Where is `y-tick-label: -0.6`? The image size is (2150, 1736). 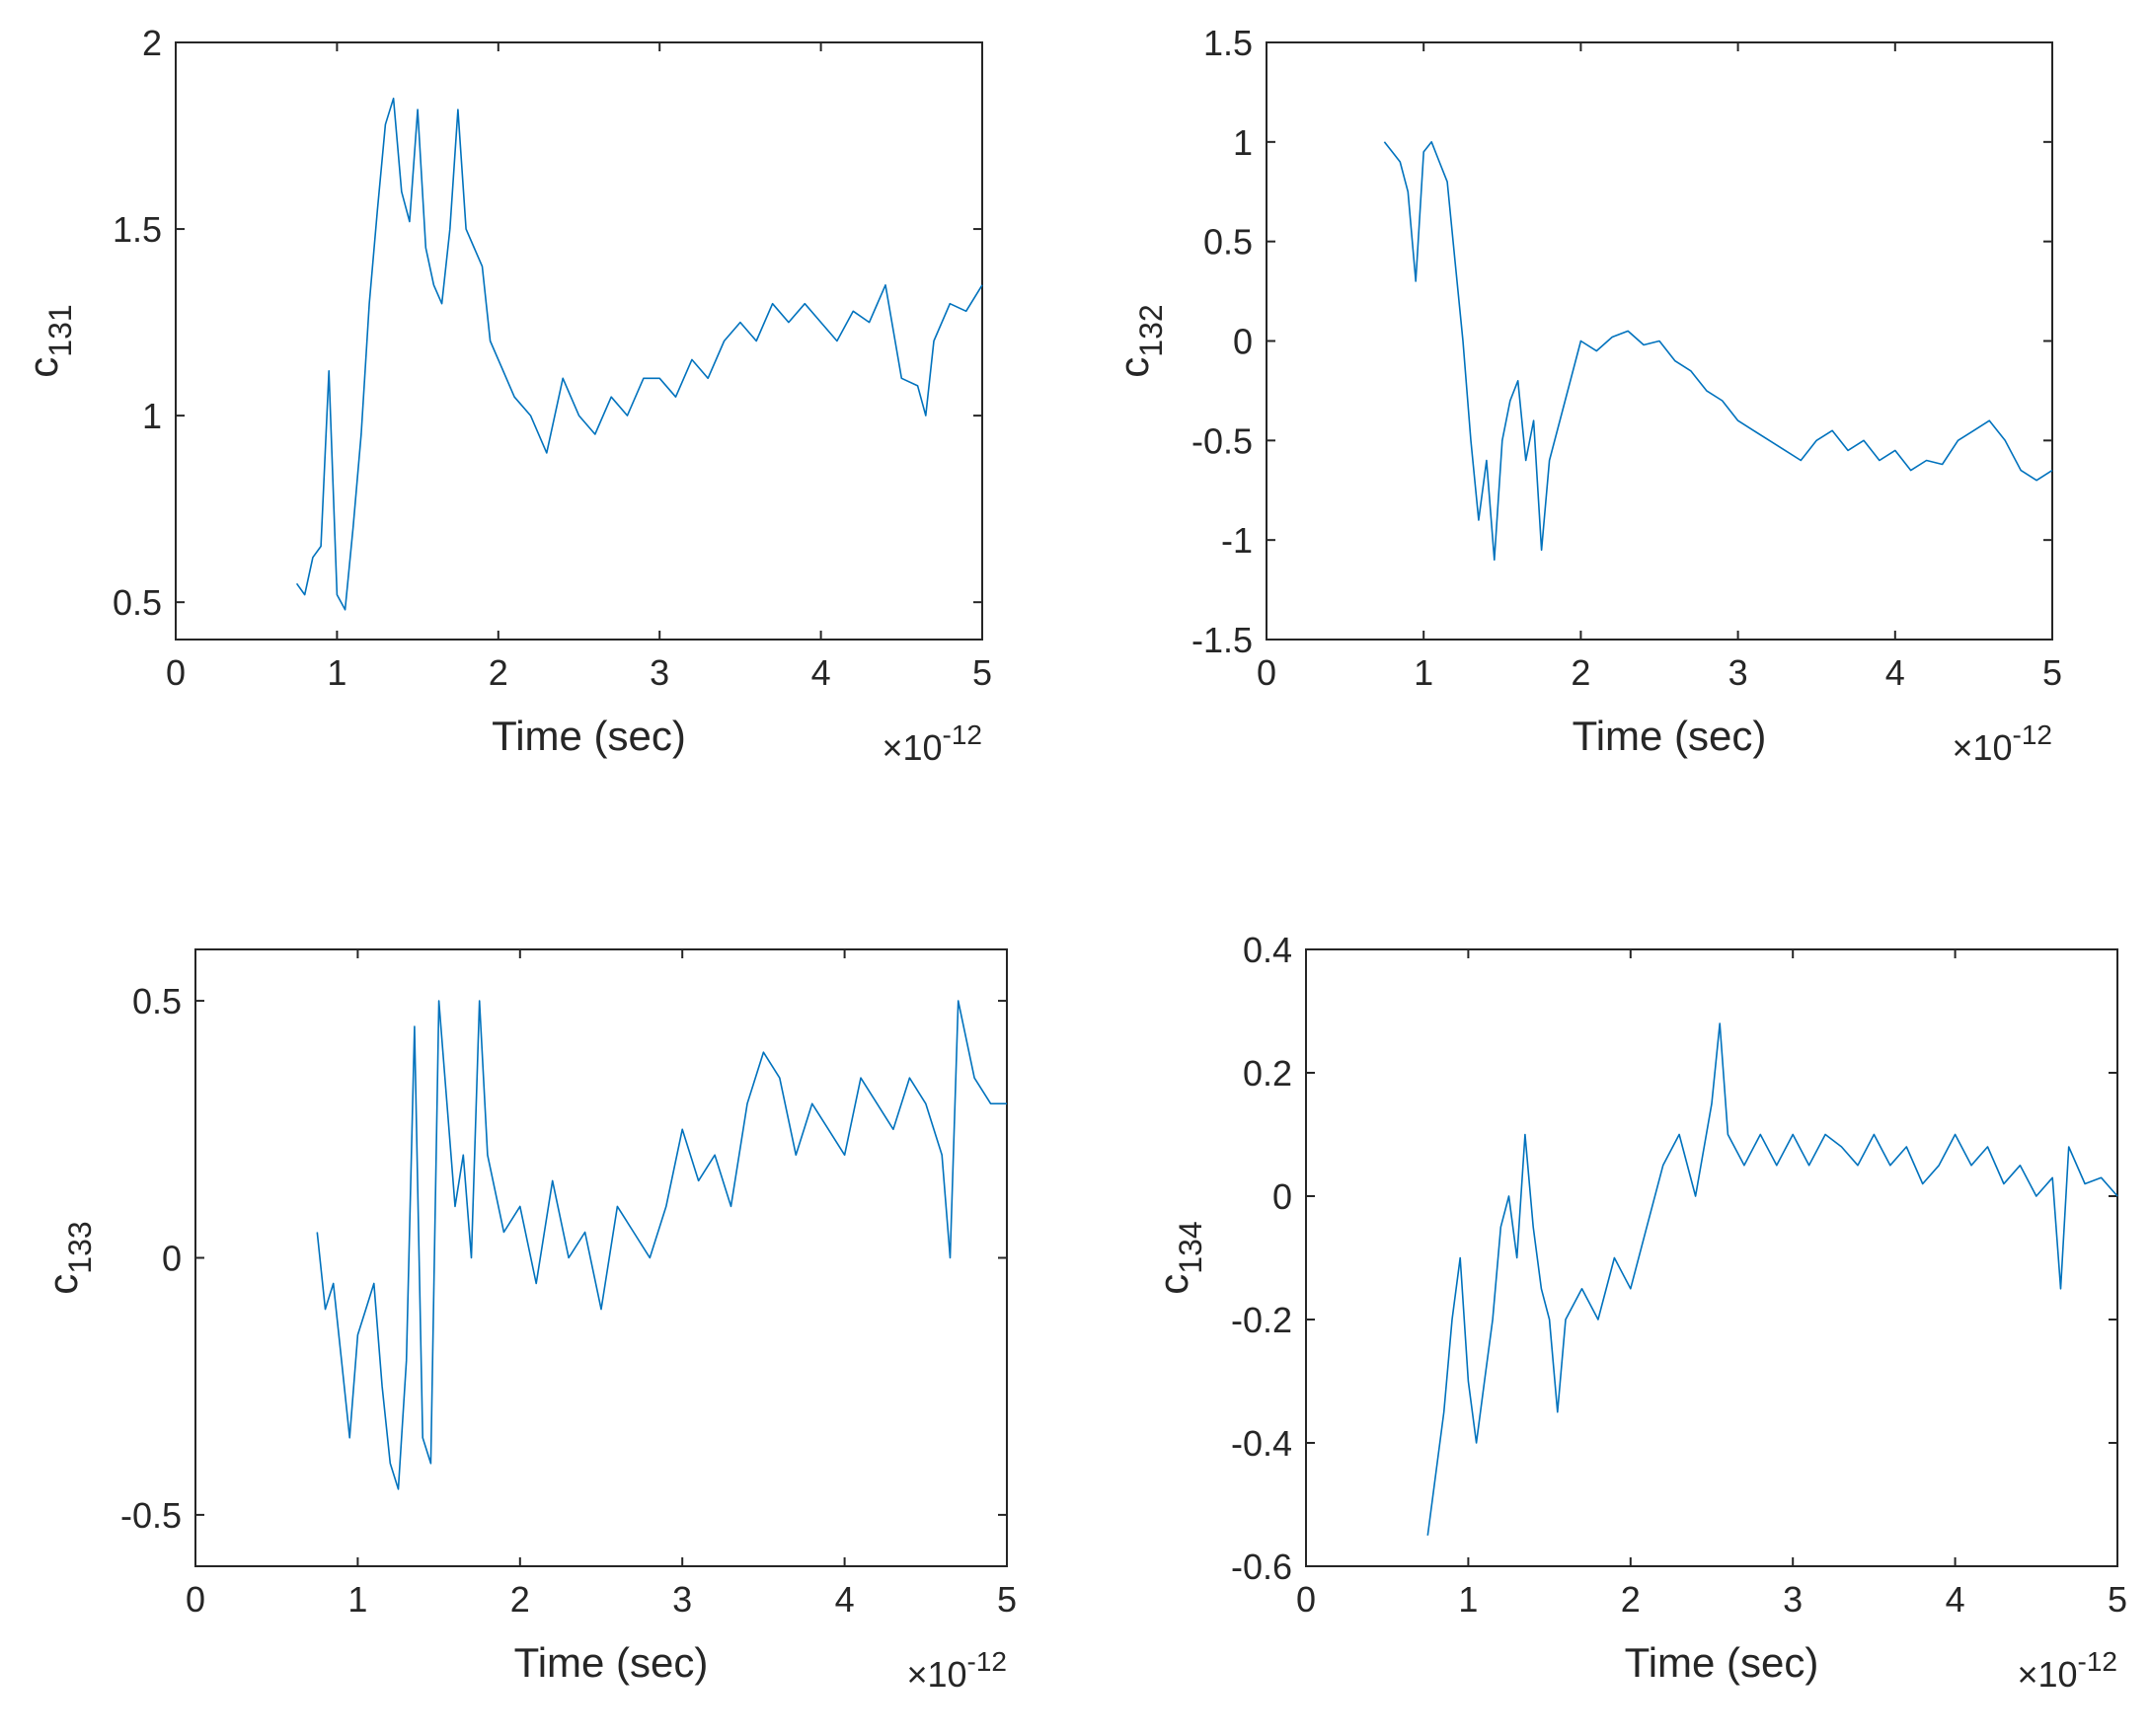
y-tick-label: -0.6 is located at coordinates (1261, 1567).